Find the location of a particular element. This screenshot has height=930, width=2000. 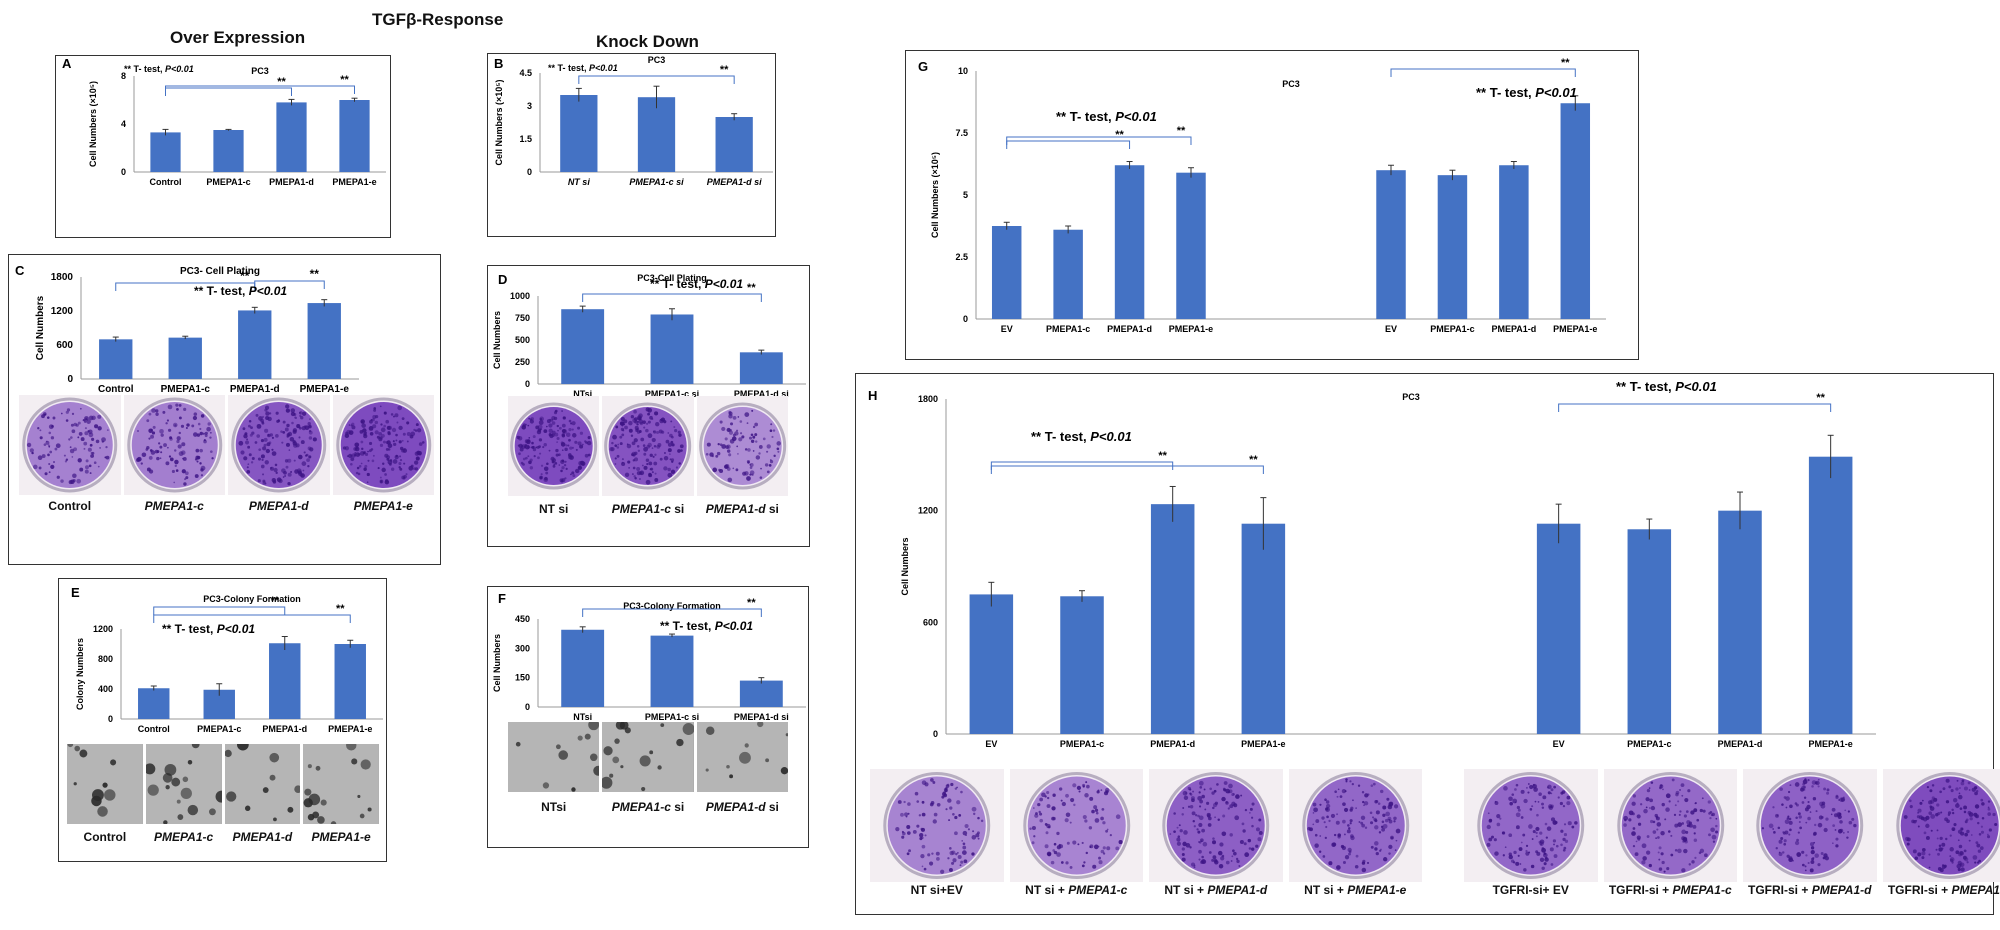

plate-image-row is located at coordinates (648, 446).